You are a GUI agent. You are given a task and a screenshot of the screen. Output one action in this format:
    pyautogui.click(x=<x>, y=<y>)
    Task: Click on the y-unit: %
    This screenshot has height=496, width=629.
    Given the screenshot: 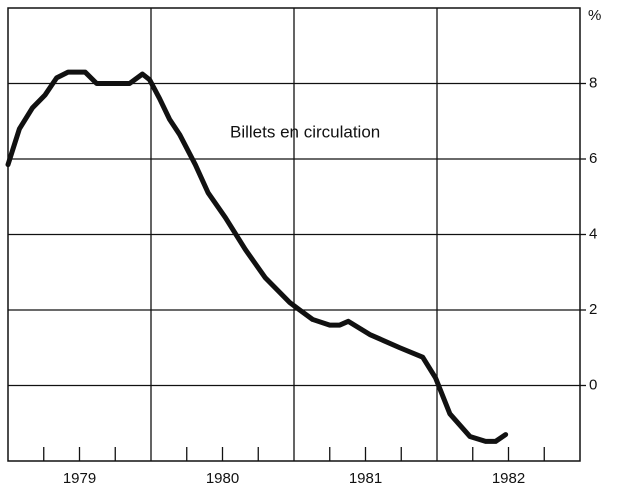 What is the action you would take?
    pyautogui.click(x=594, y=15)
    